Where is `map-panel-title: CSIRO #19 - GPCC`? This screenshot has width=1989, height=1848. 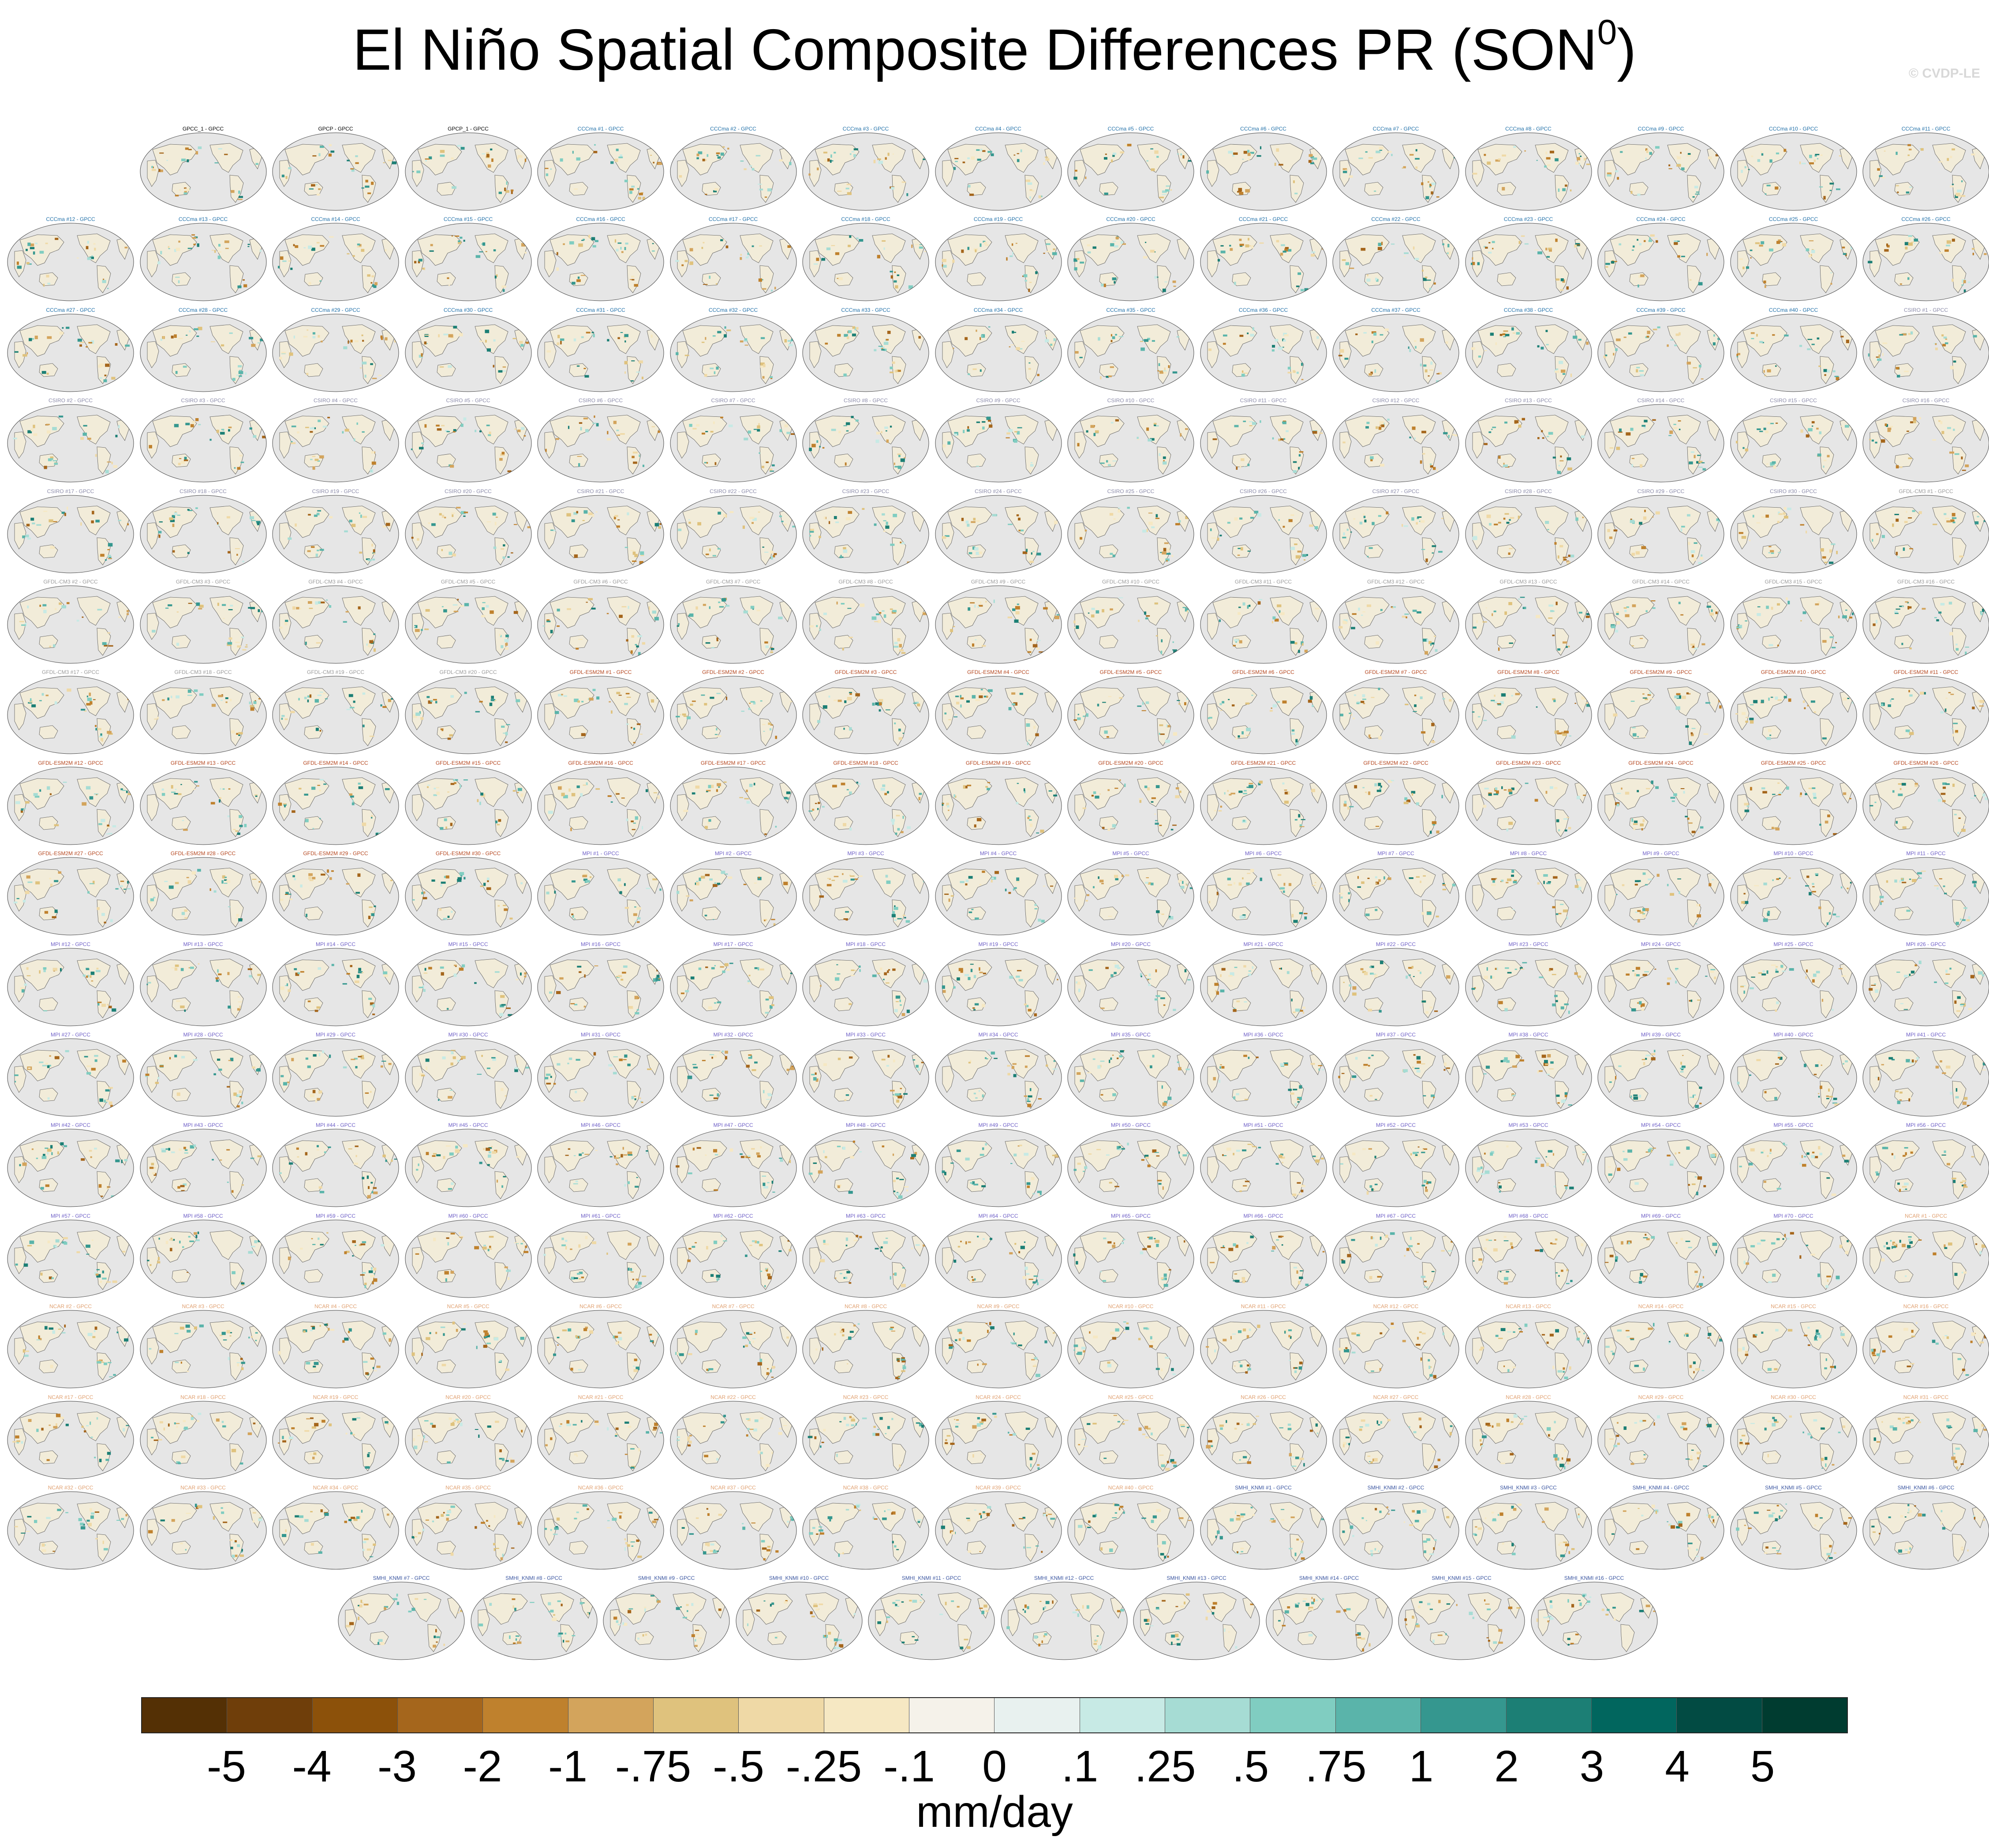
map-panel-title: CSIRO #19 - GPCC is located at coordinates (335, 491).